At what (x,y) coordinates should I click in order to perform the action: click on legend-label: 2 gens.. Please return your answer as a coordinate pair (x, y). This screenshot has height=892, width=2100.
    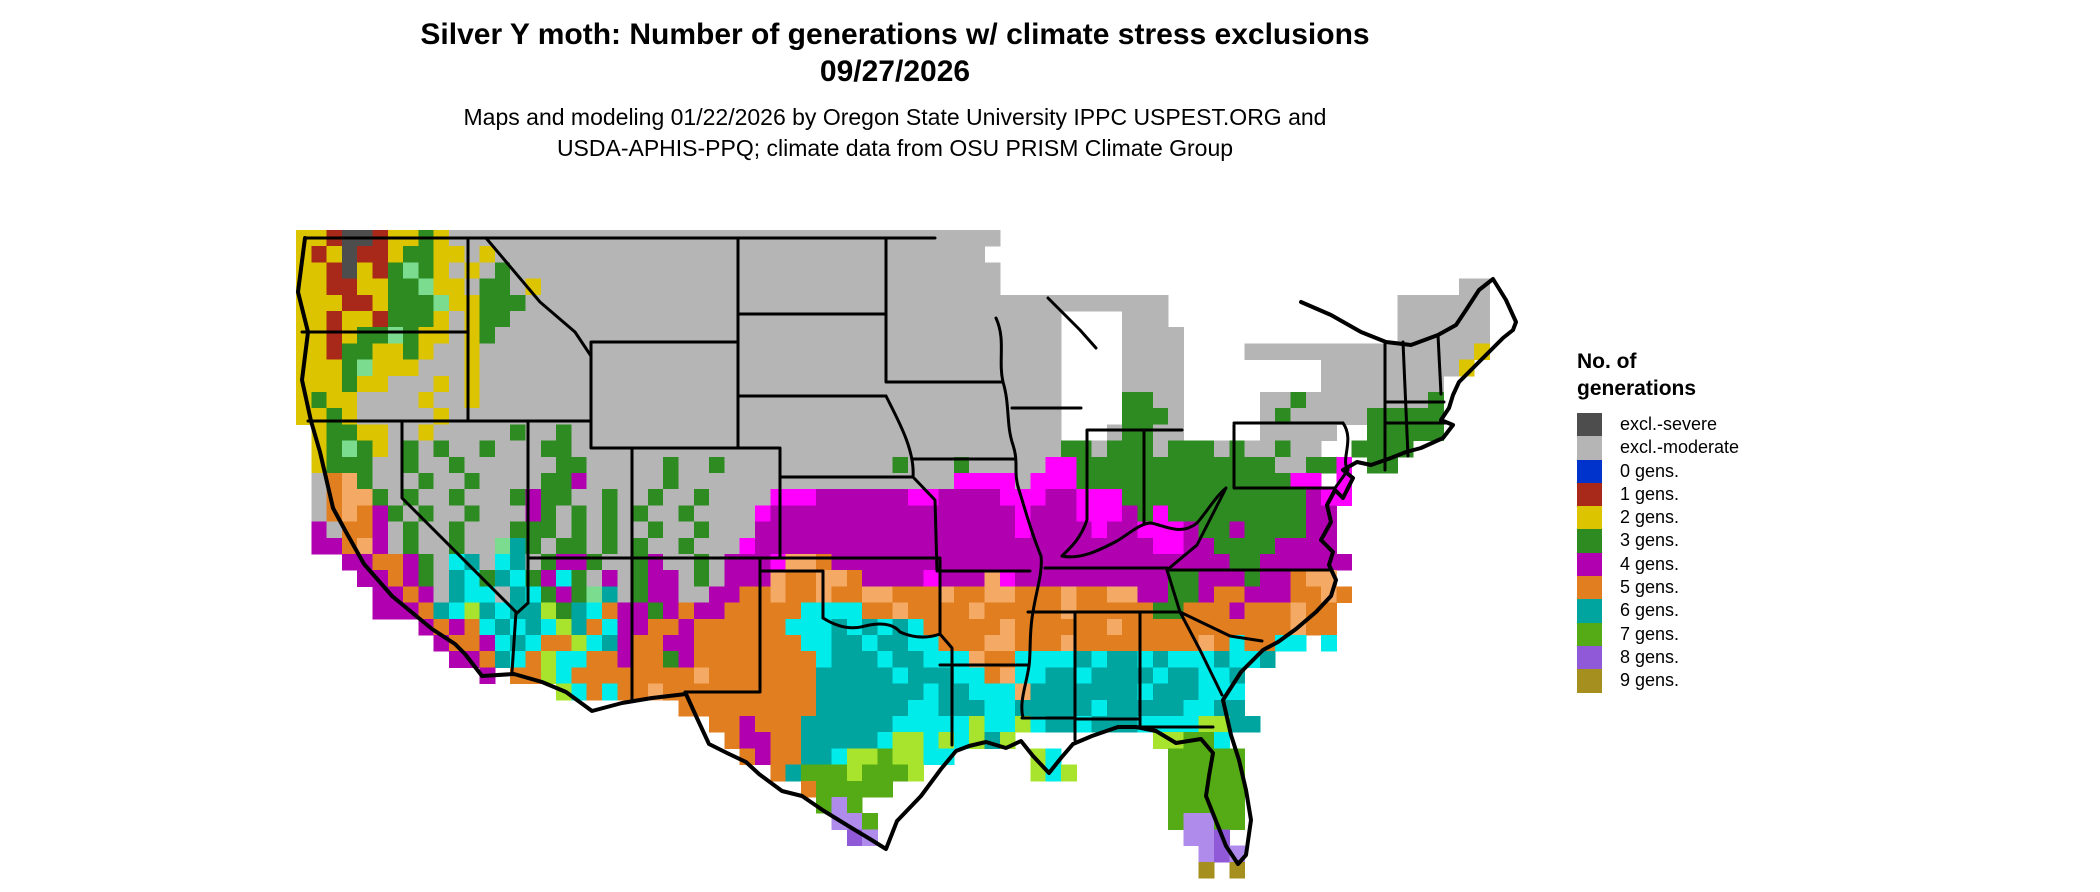
    Looking at the image, I should click on (1650, 517).